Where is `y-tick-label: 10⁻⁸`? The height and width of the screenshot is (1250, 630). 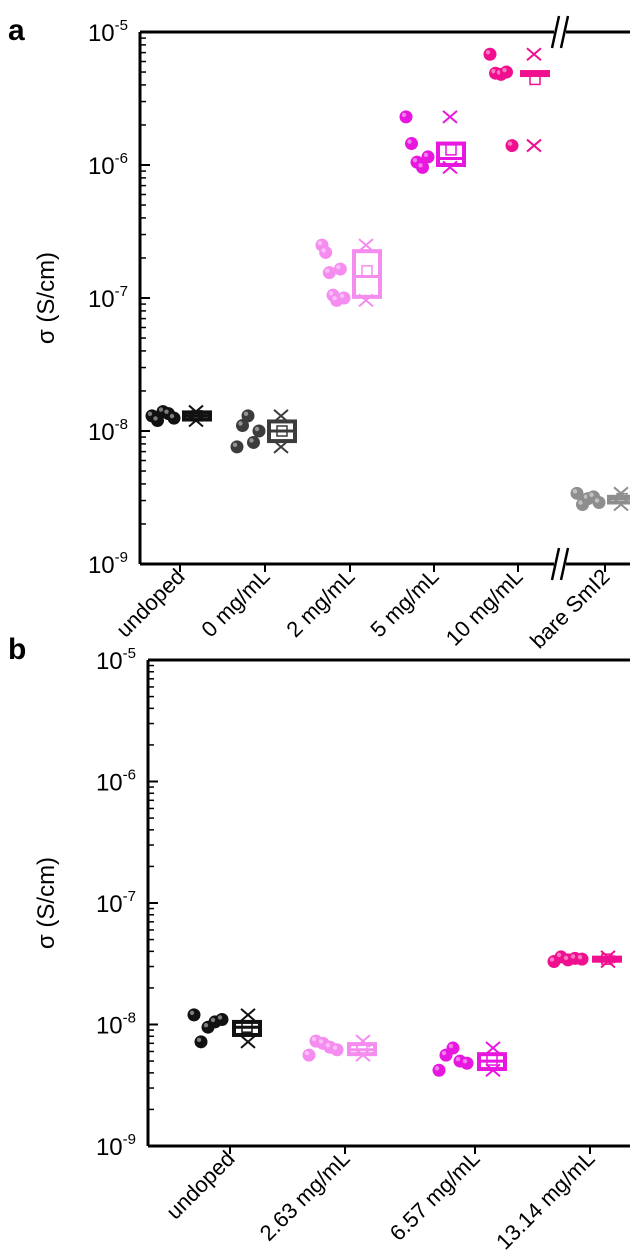
y-tick-label: 10⁻⁸ is located at coordinates (116, 1025).